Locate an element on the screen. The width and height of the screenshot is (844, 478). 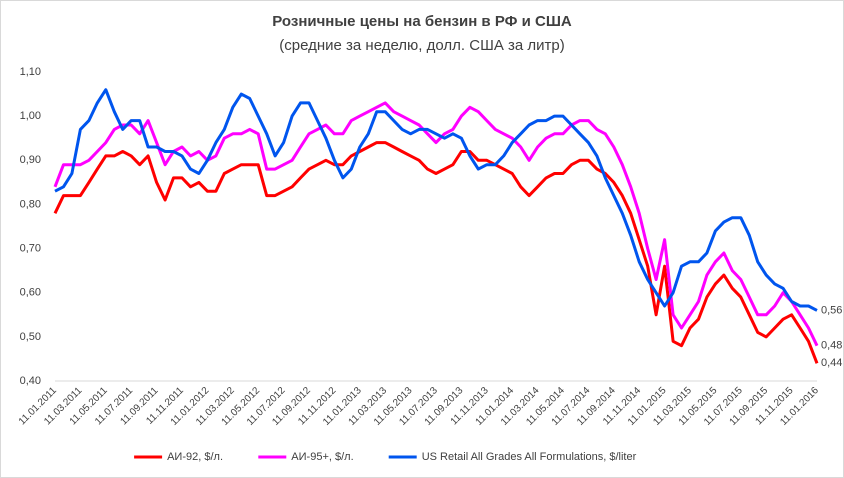
end-label: 0,44 is located at coordinates (831, 363).